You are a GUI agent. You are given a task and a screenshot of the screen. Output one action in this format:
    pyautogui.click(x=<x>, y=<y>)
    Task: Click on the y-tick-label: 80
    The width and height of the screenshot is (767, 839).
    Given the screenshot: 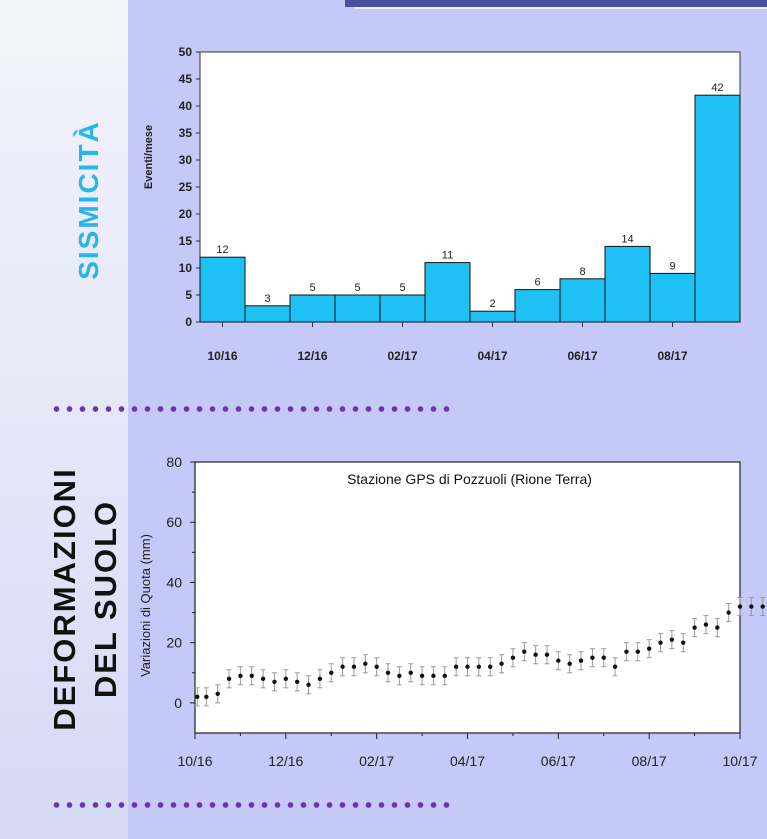 What is the action you would take?
    pyautogui.click(x=174, y=462)
    